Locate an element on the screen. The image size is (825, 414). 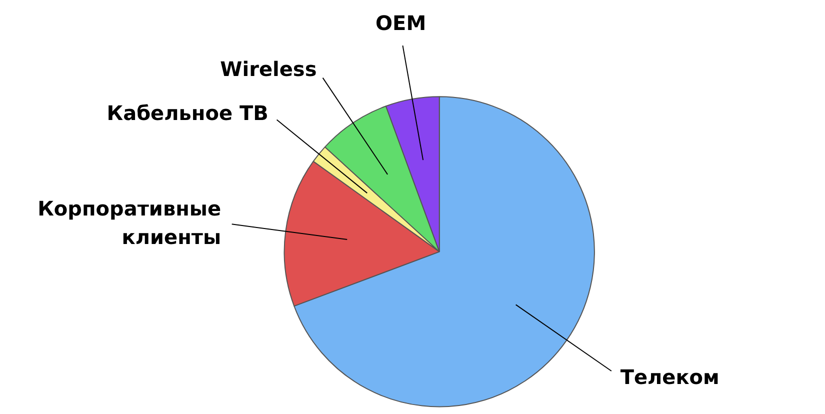
slice-label: Wireless is located at coordinates (268, 68).